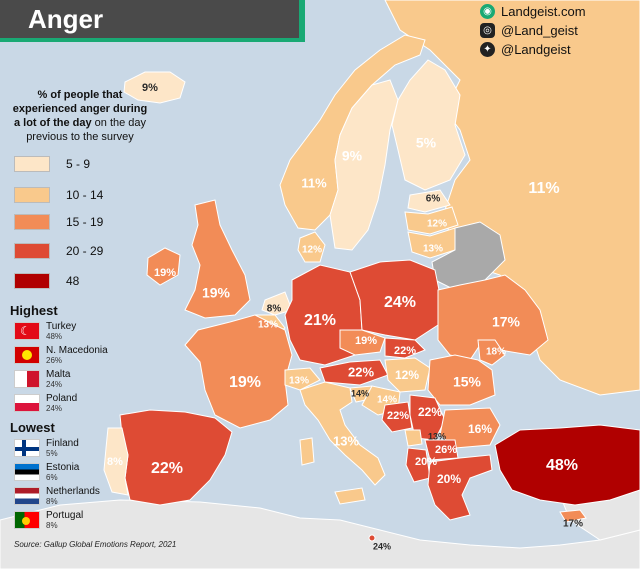 Image resolution: width=640 pixels, height=569 pixels. What do you see at coordinates (426, 462) in the screenshot?
I see `map-label-albania: 20%` at bounding box center [426, 462].